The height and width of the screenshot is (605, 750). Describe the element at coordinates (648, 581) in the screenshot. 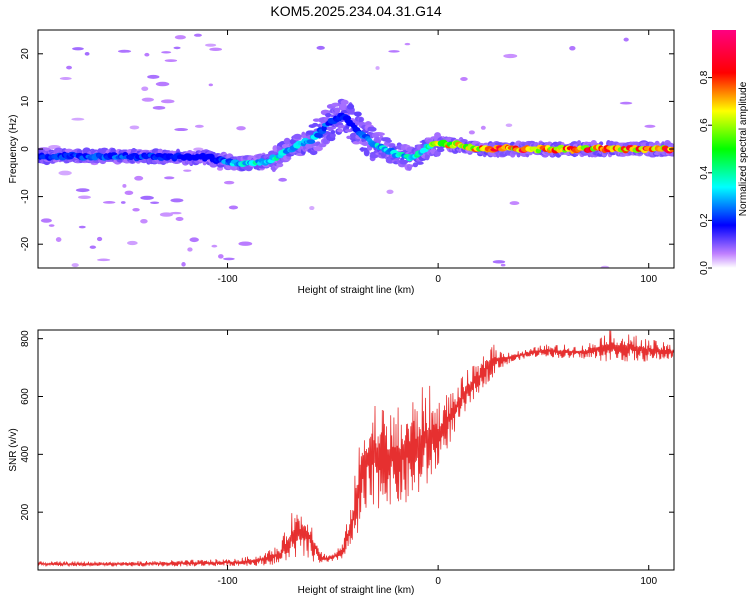

I see `snr-x-tick-label: 100` at that location.